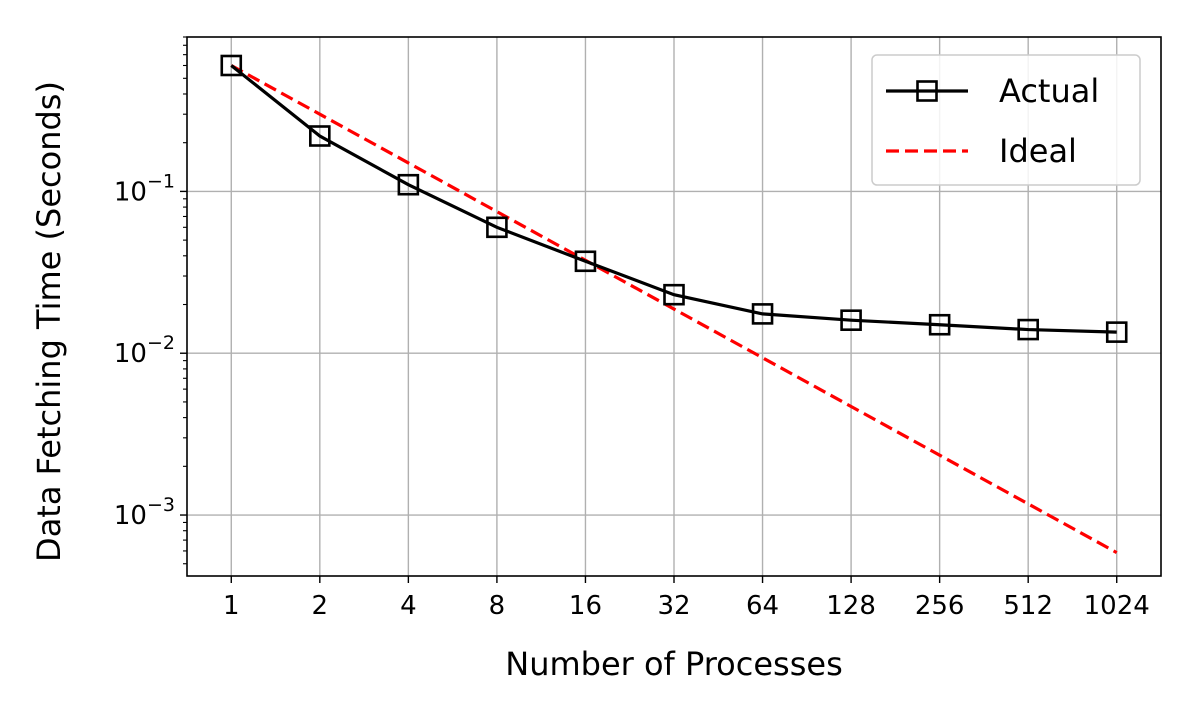 Image resolution: width=1196 pixels, height=718 pixels. I want to click on x-tick-label: 32, so click(673, 606).